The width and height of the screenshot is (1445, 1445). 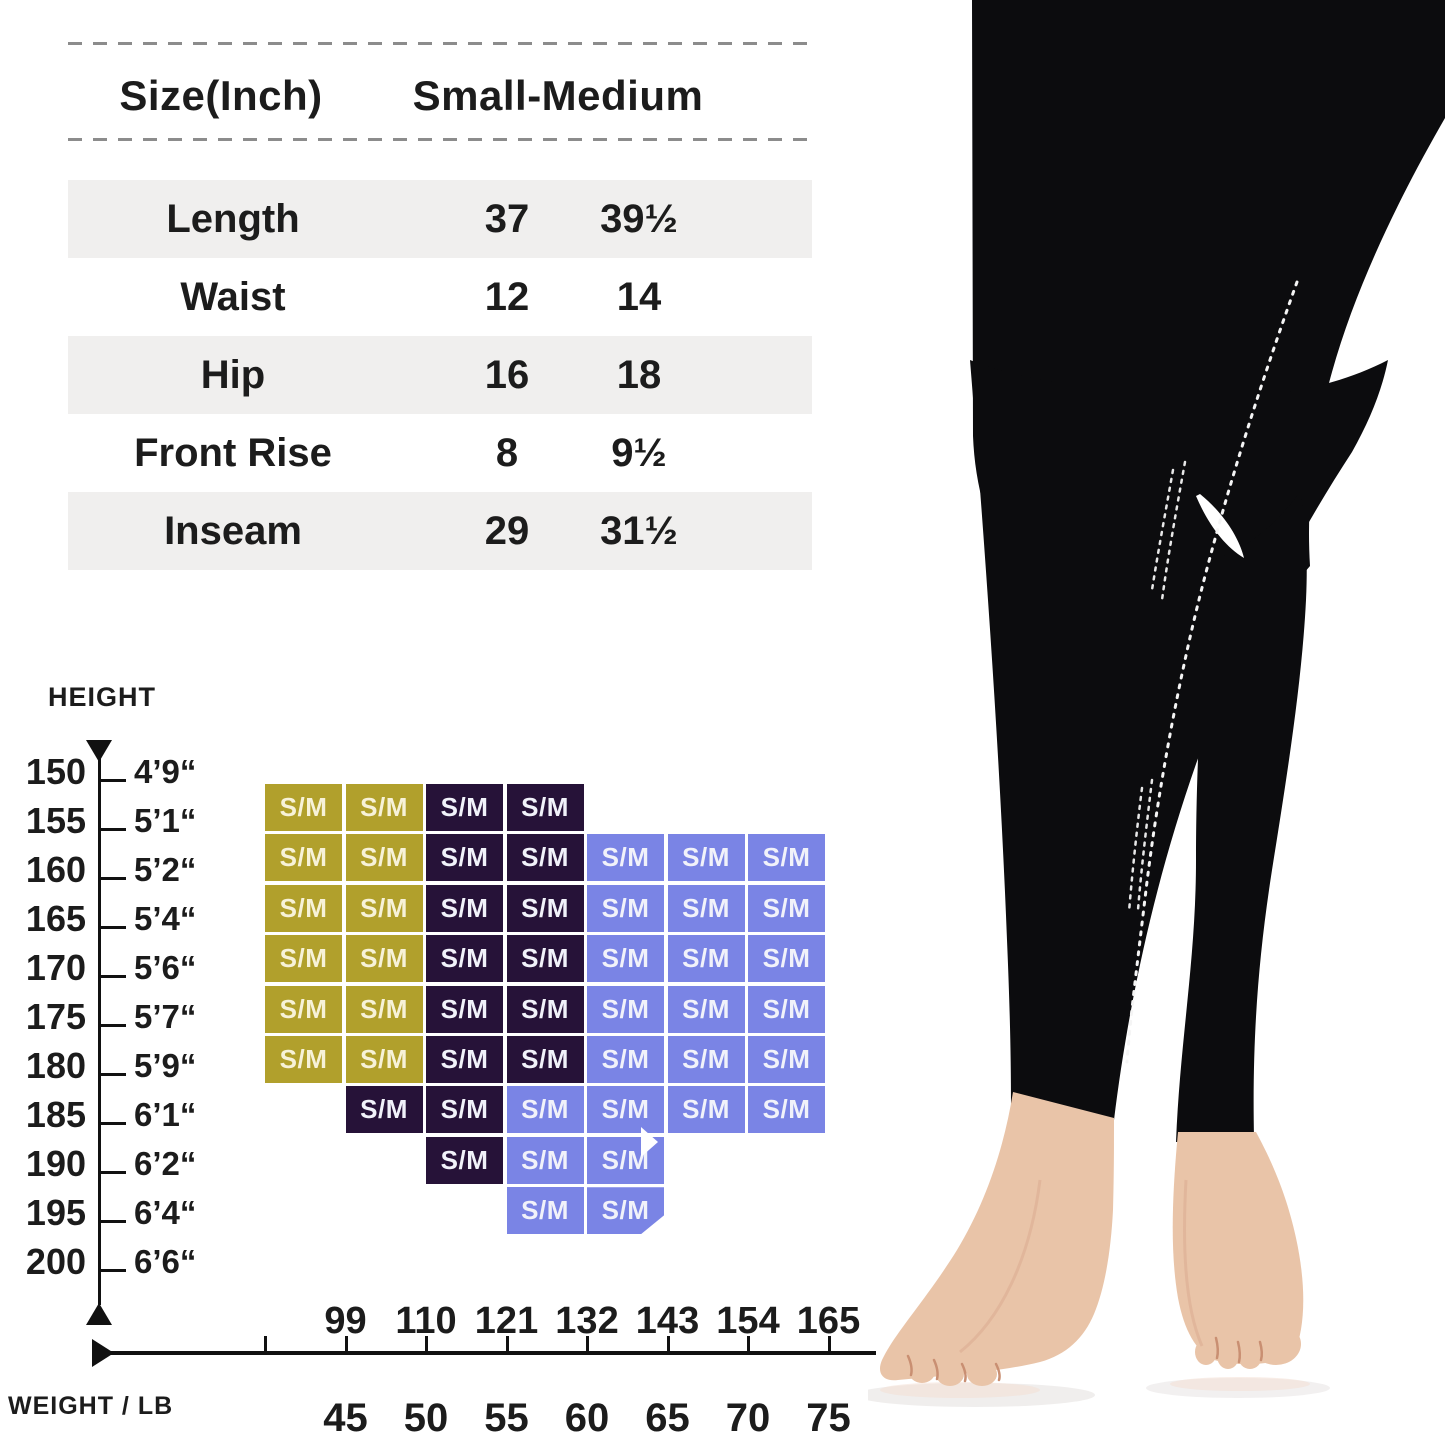 What do you see at coordinates (165, 869) in the screenshot?
I see `height-ft-label: 5’2“` at bounding box center [165, 869].